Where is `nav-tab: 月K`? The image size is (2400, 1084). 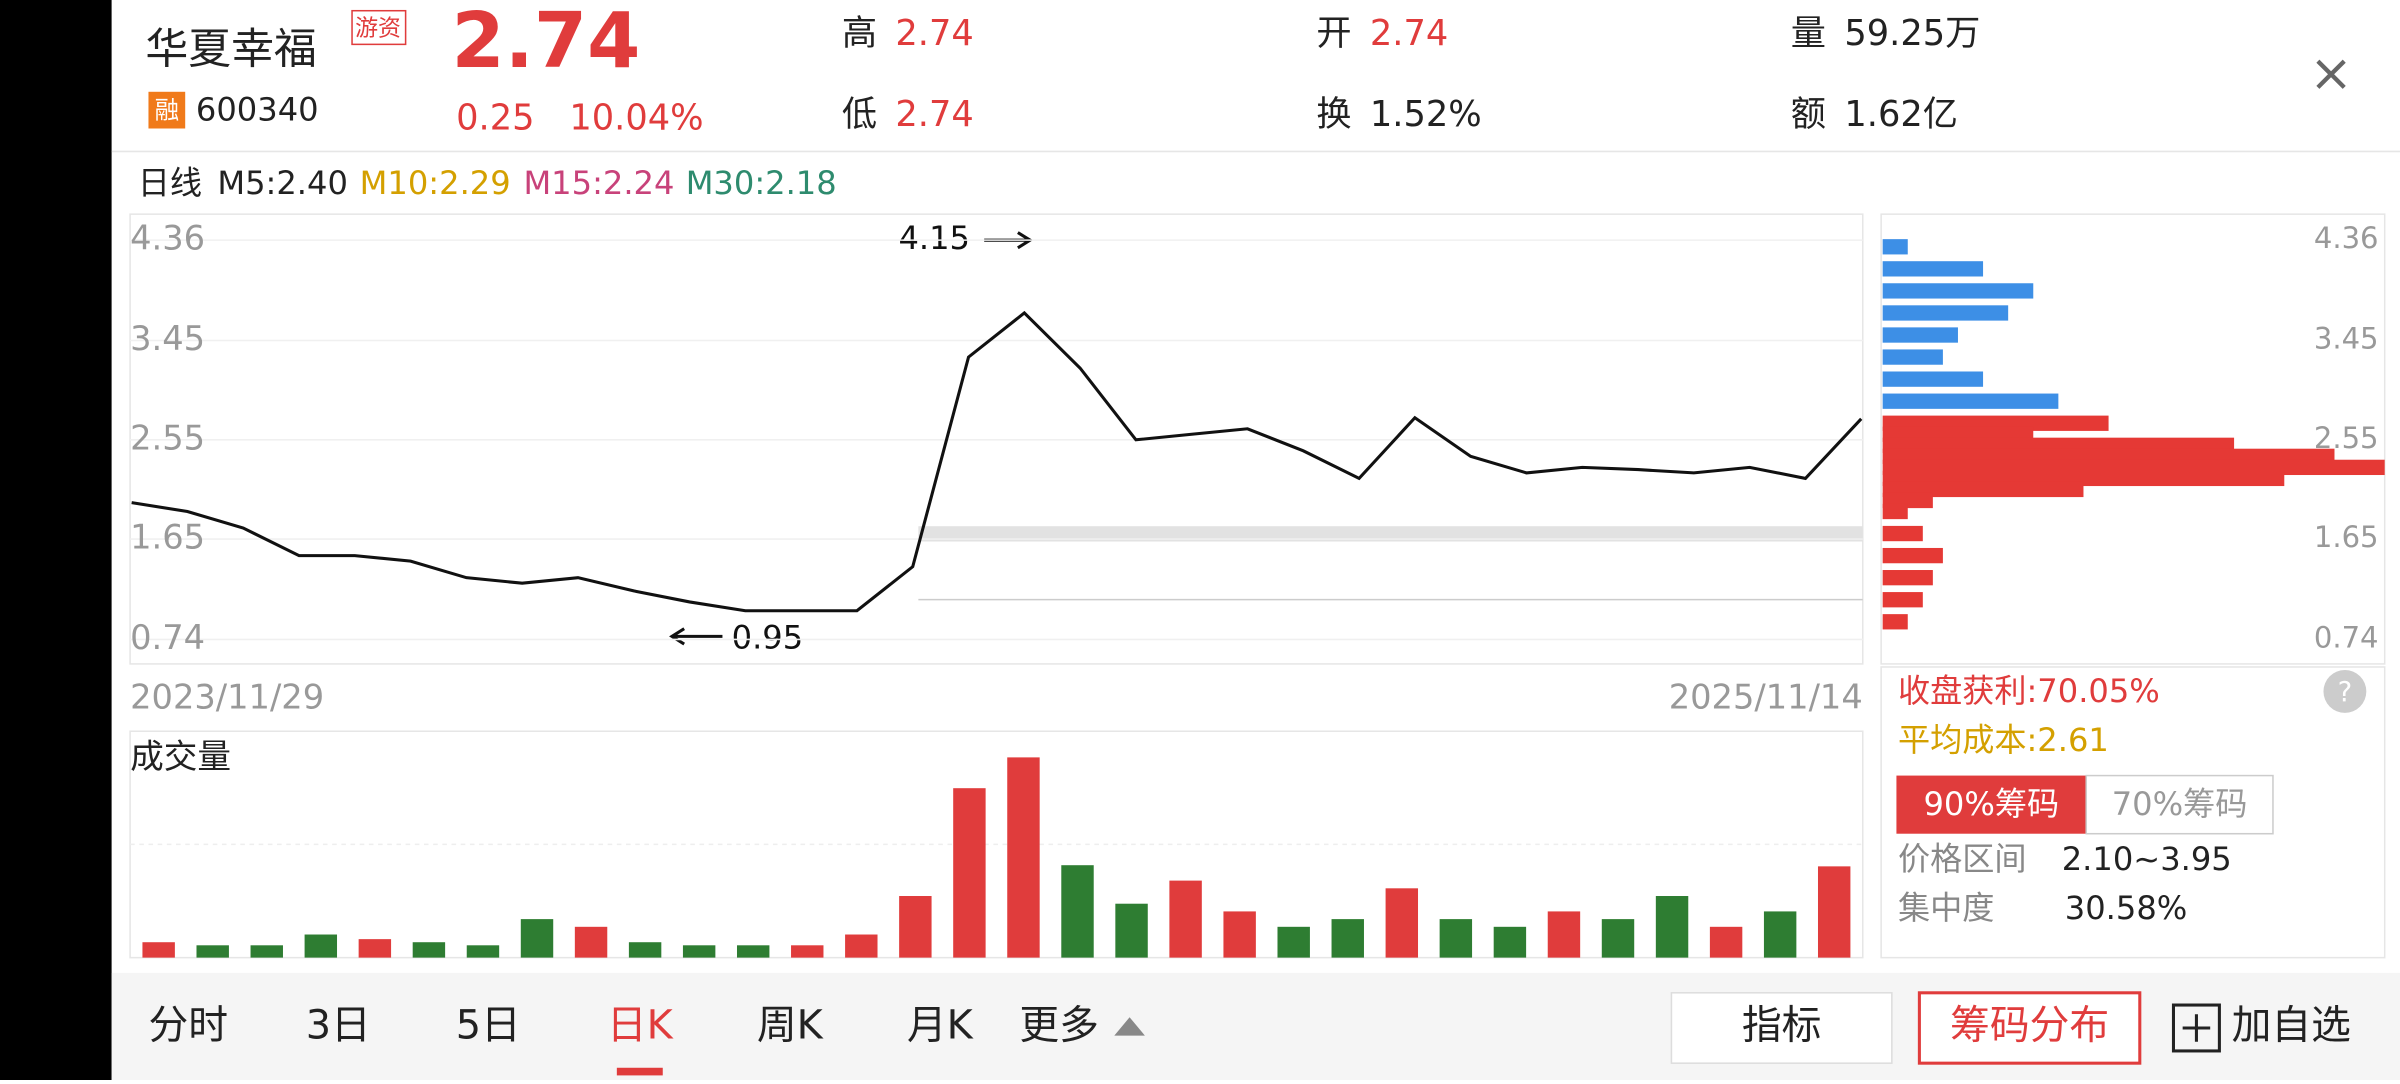
nav-tab: 月K is located at coordinates (940, 1025).